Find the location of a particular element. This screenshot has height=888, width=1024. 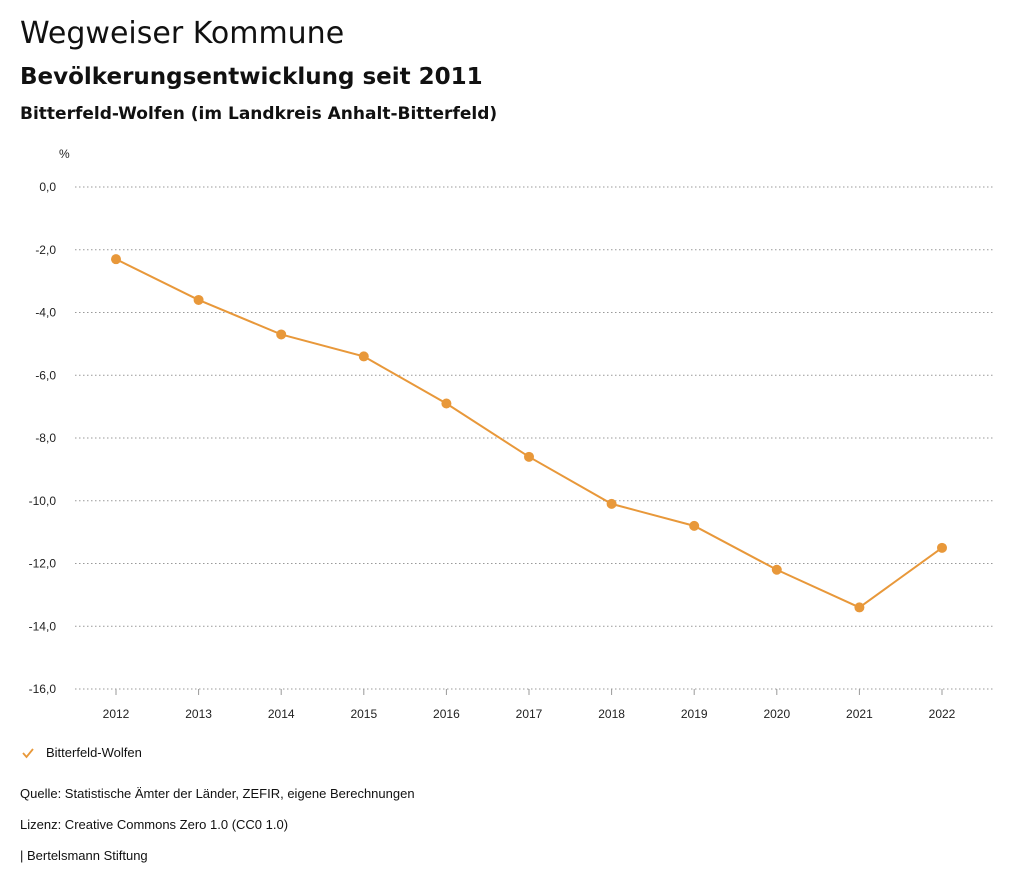

y-axis-unit: % is located at coordinates (64, 154).